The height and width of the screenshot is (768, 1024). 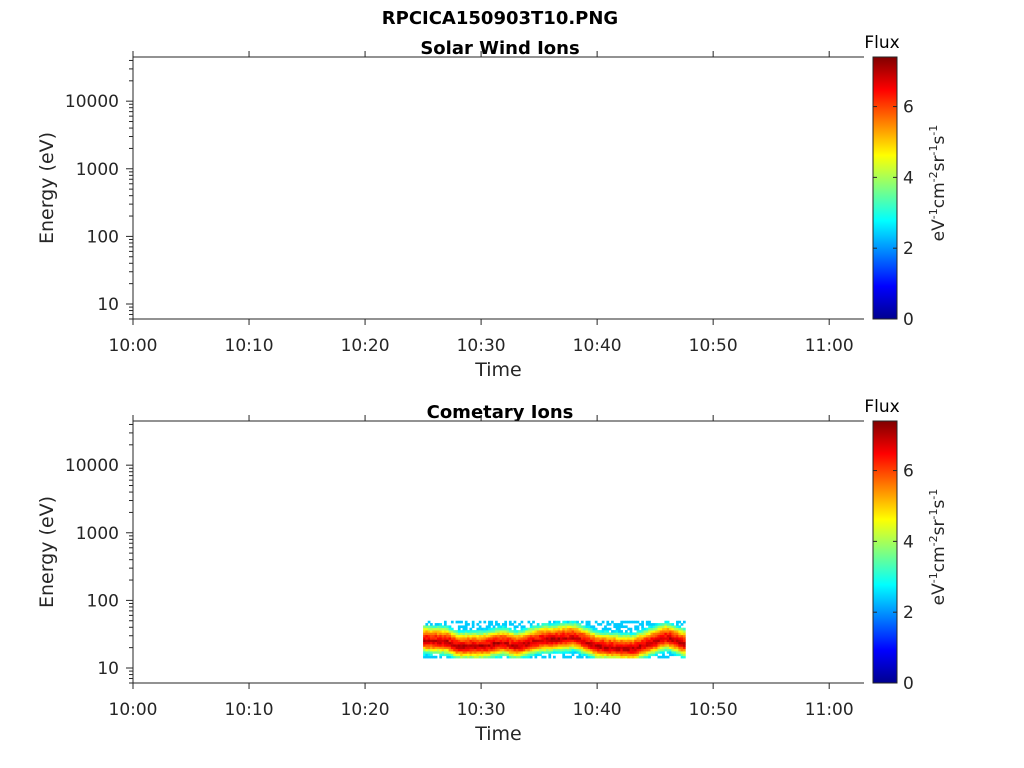 What do you see at coordinates (481, 710) in the screenshot?
I see `x-tick-label: 10:30` at bounding box center [481, 710].